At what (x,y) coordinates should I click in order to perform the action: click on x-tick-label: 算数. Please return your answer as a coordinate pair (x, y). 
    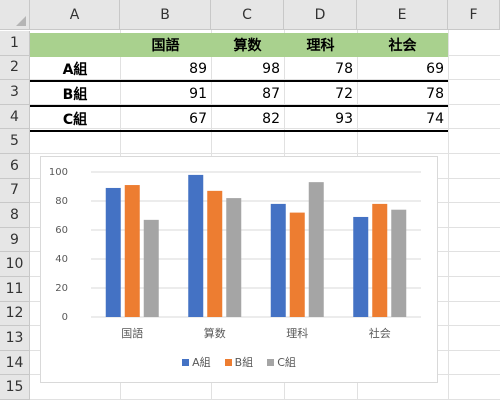
    Looking at the image, I should click on (215, 333).